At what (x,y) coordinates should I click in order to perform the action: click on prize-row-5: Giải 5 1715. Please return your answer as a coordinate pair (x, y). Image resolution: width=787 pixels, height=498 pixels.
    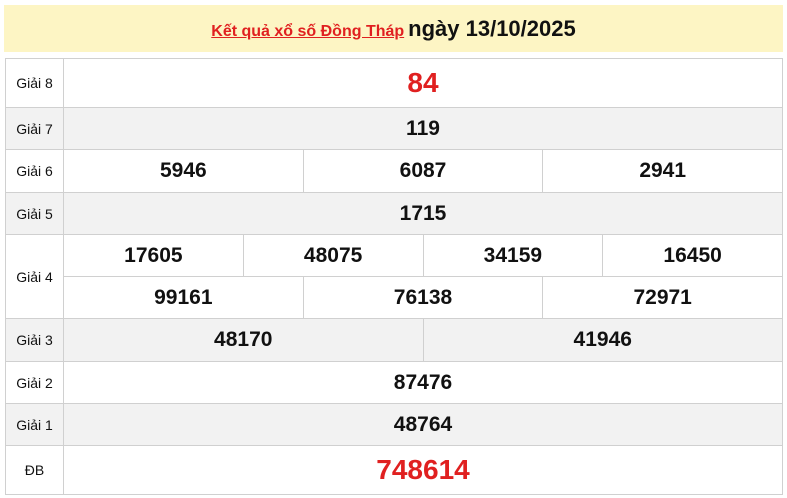
    Looking at the image, I should click on (394, 213).